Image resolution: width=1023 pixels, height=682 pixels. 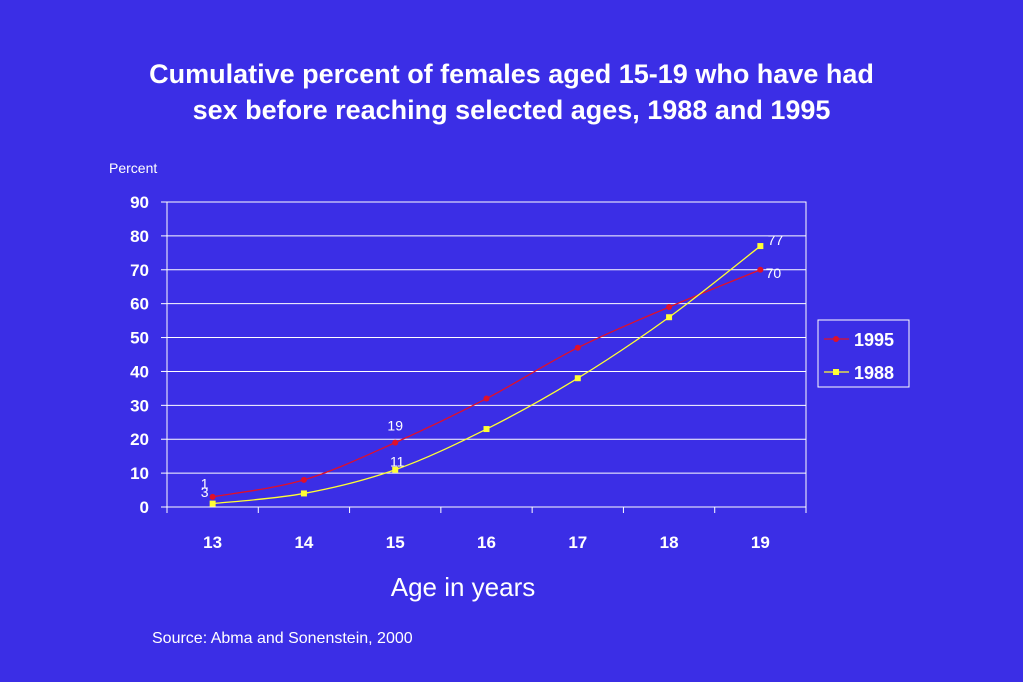 I want to click on source-note: Source: Abma and Sonenstein, 2000, so click(x=282, y=638).